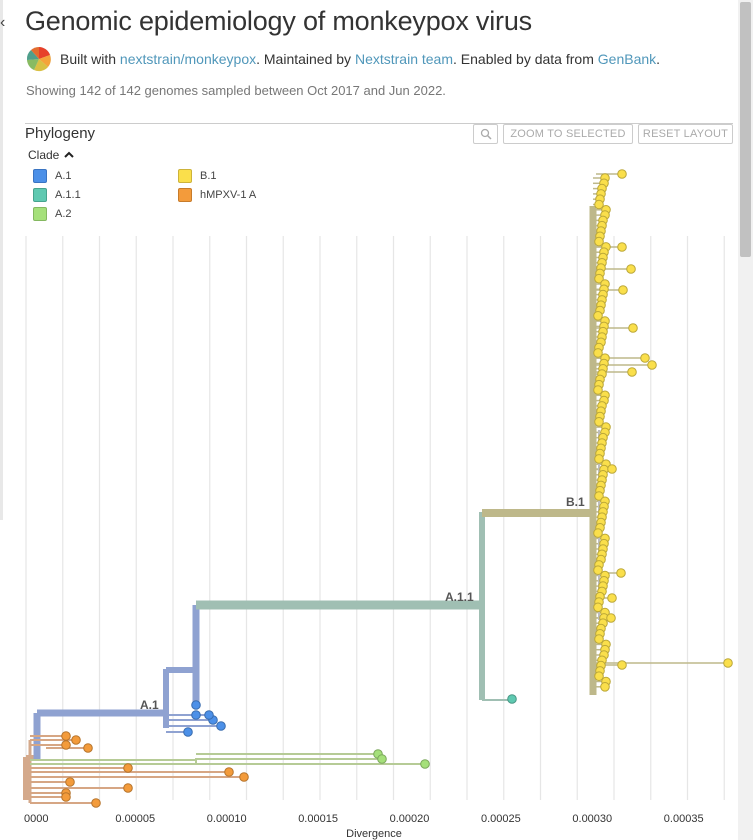 The width and height of the screenshot is (753, 840). Describe the element at coordinates (685, 134) in the screenshot. I see `reset-layout-button: RESET LAYOUT` at that location.